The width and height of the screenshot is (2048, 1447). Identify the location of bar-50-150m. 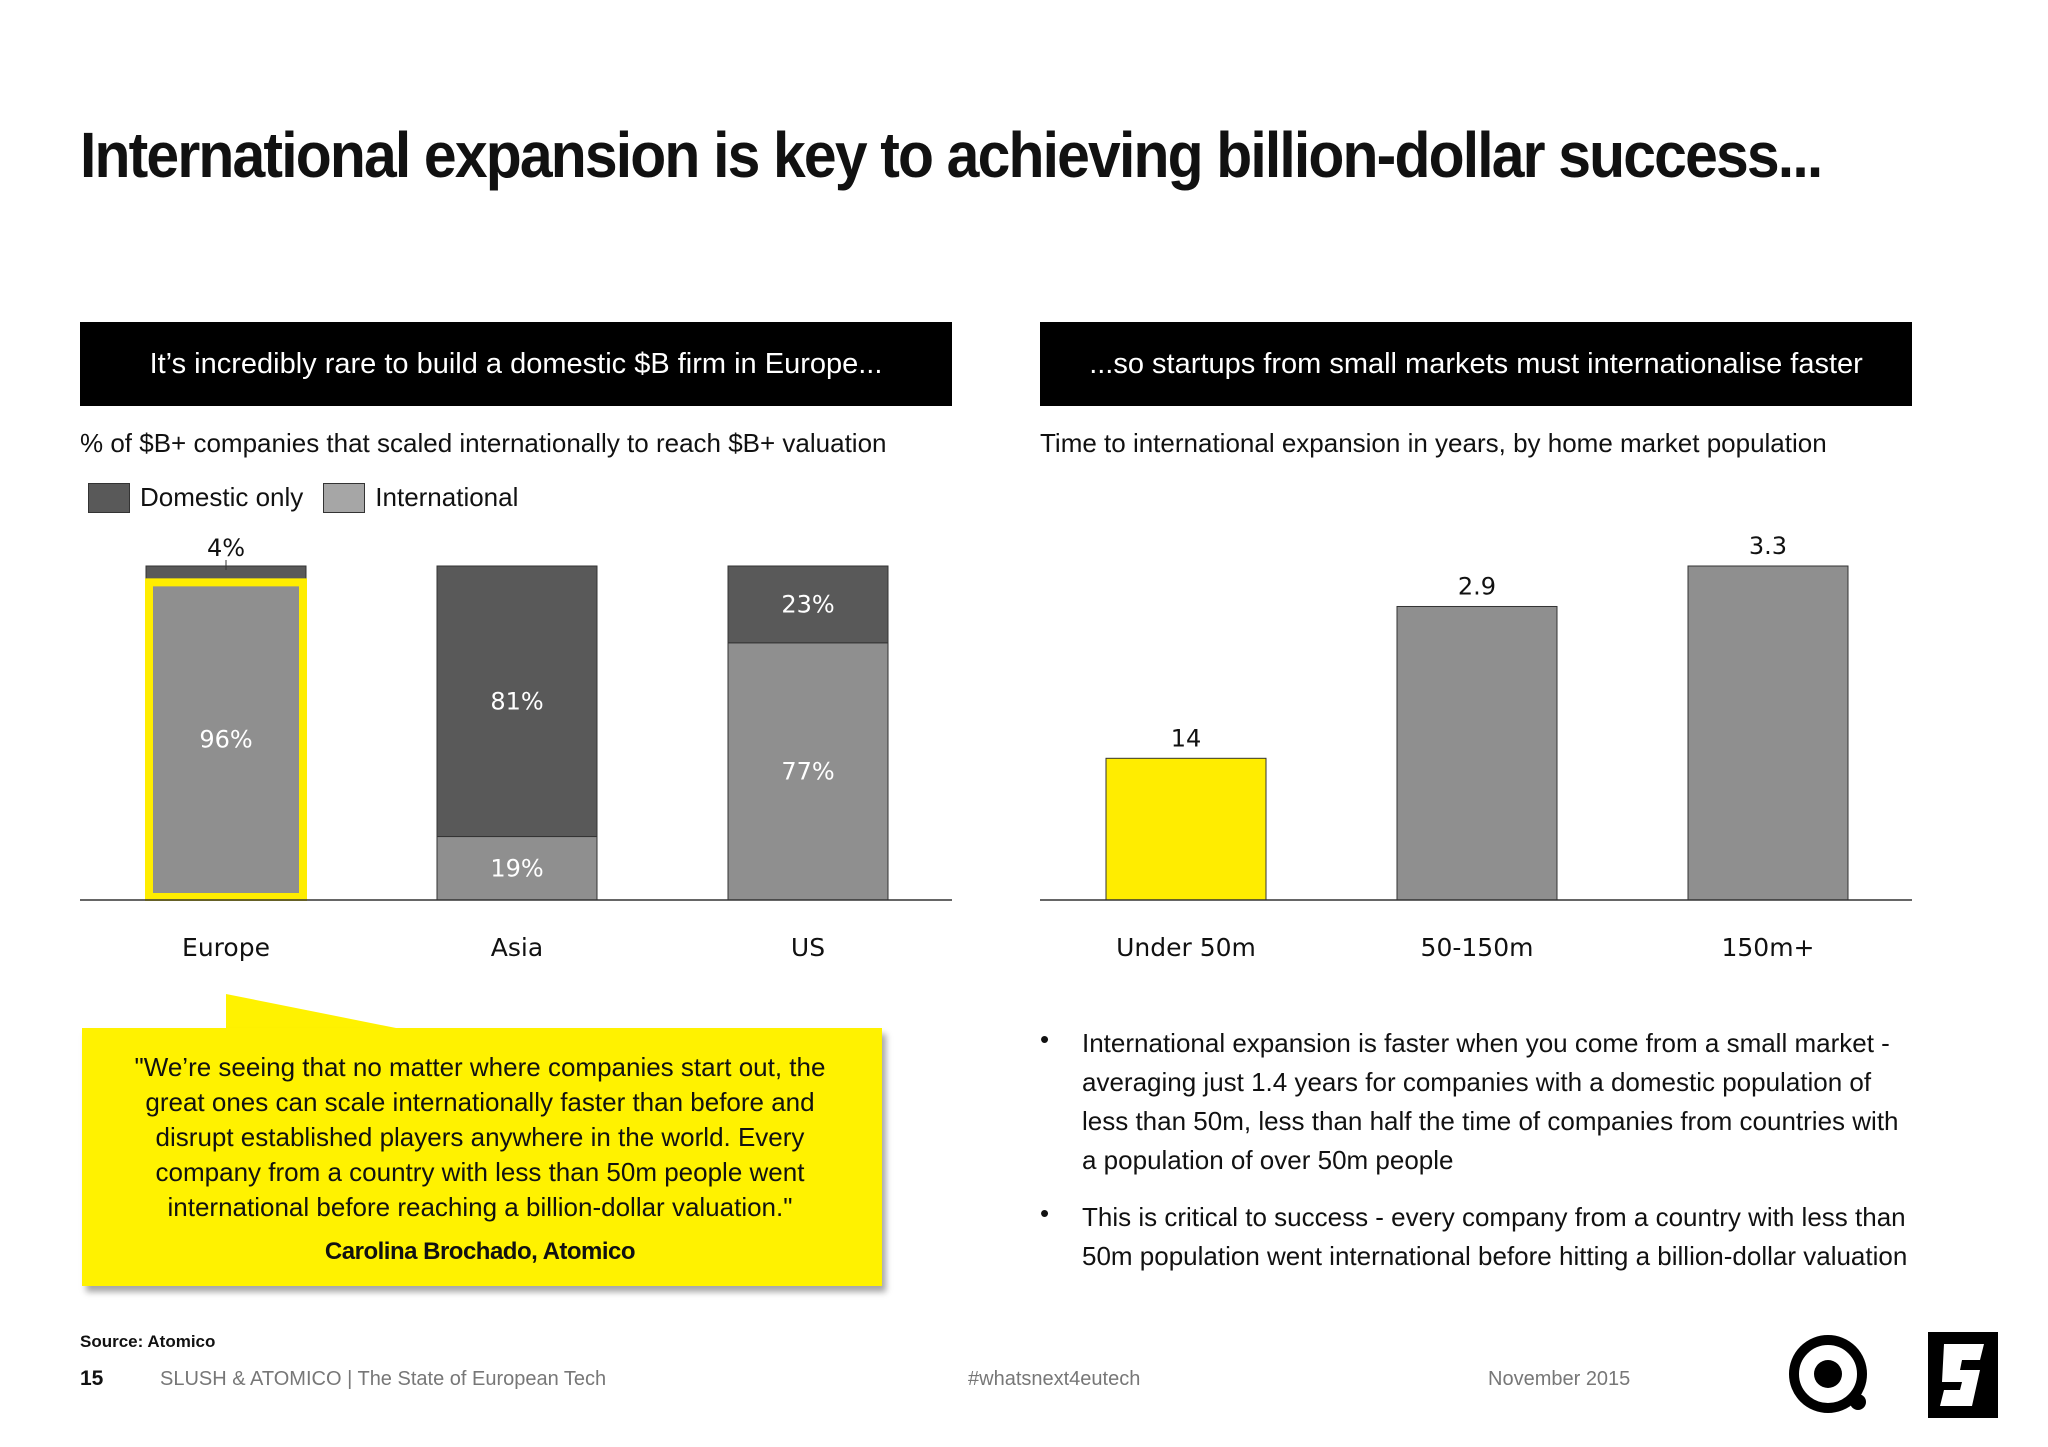
(1477, 753).